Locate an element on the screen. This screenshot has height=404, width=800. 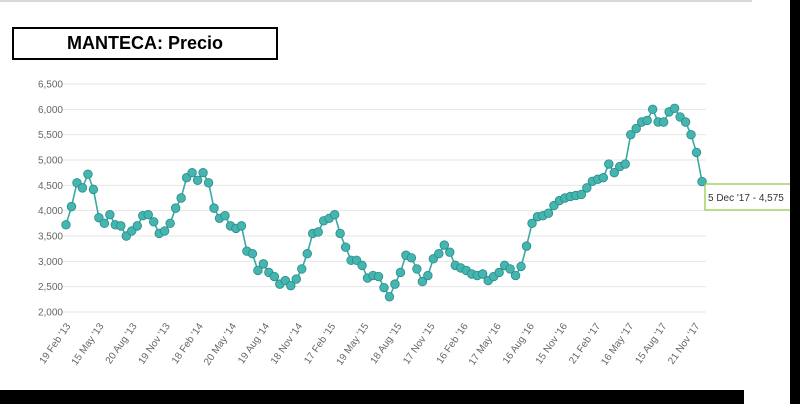
x-tick-label: 19 Aug '14 is located at coordinates (254, 343).